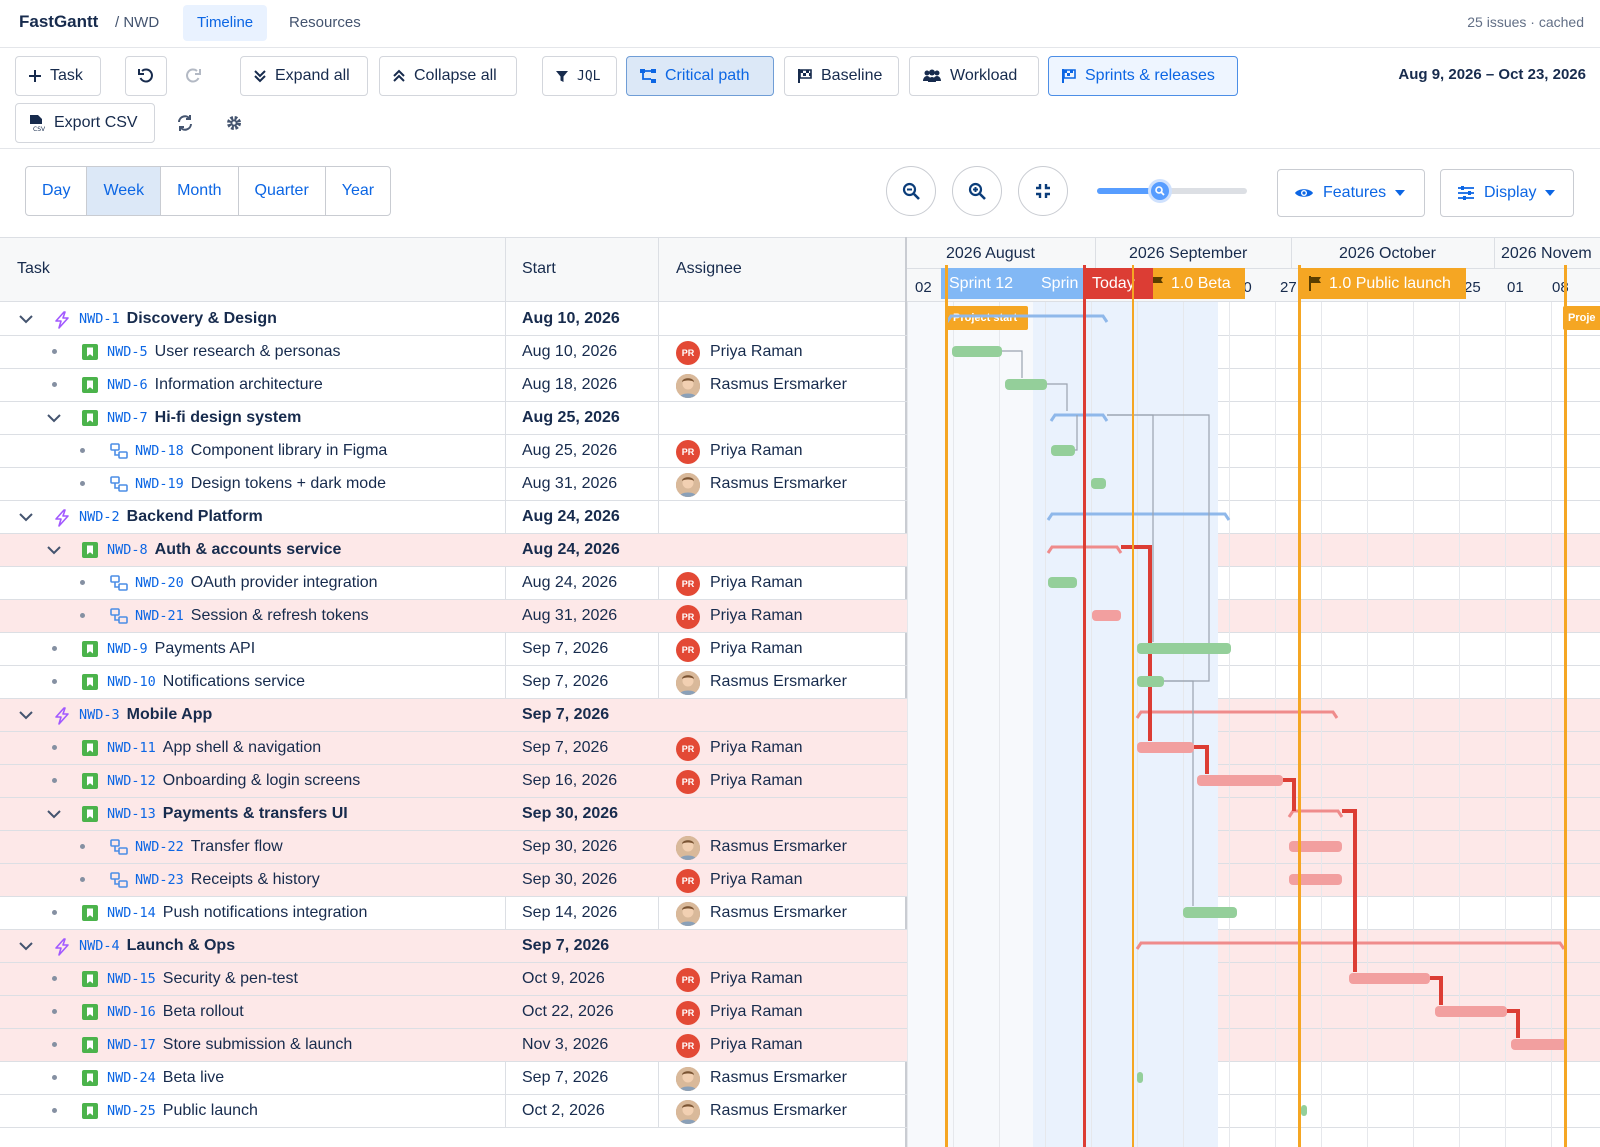  What do you see at coordinates (165, 1078) in the screenshot?
I see `task-title: NWD-24 Beta live` at bounding box center [165, 1078].